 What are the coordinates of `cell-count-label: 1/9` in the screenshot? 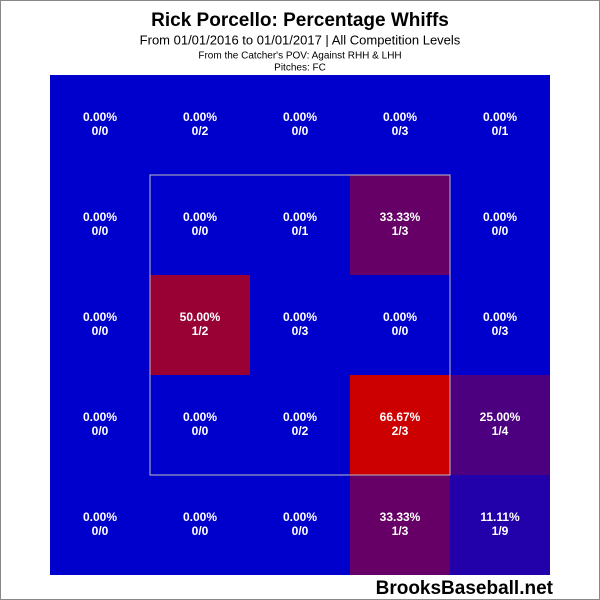 It's located at (500, 531).